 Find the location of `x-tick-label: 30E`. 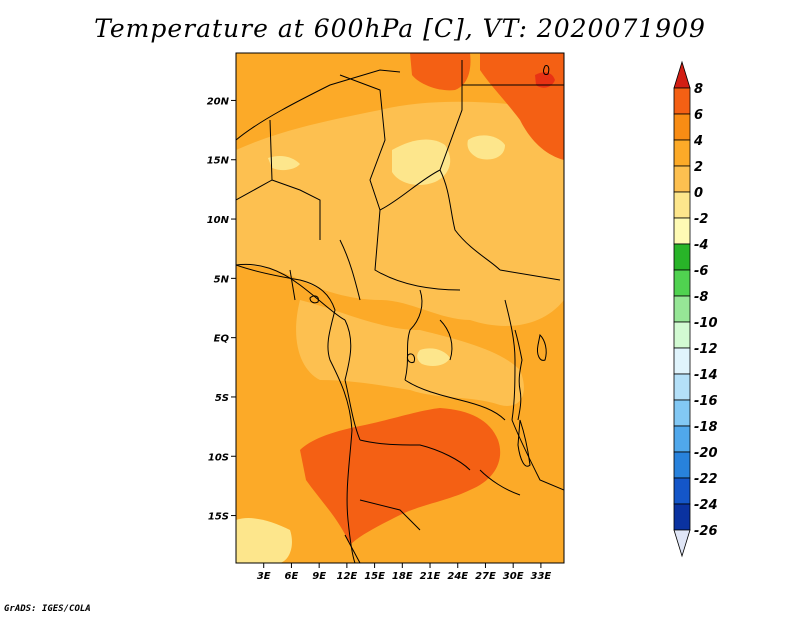

x-tick-label: 30E is located at coordinates (513, 576).